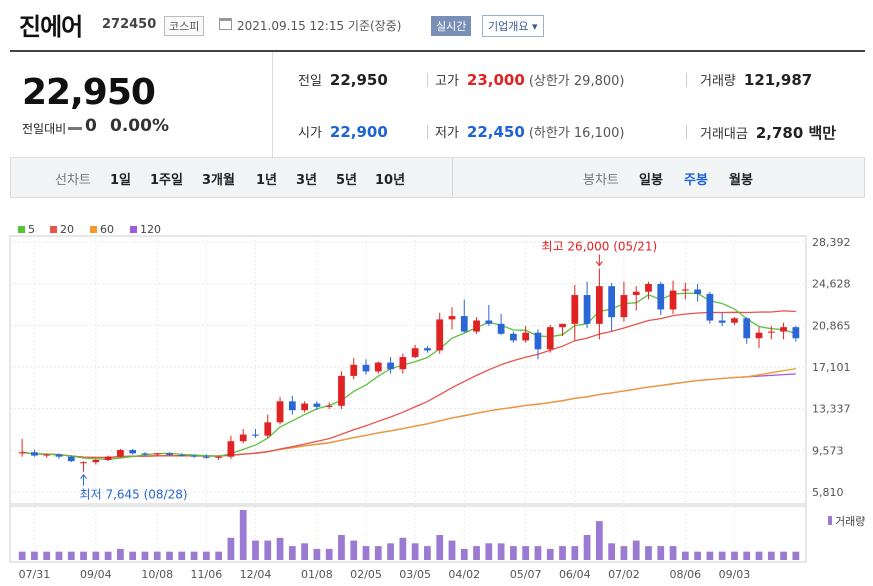 The width and height of the screenshot is (873, 586). Describe the element at coordinates (347, 180) in the screenshot. I see `period-5y: 5년` at that location.